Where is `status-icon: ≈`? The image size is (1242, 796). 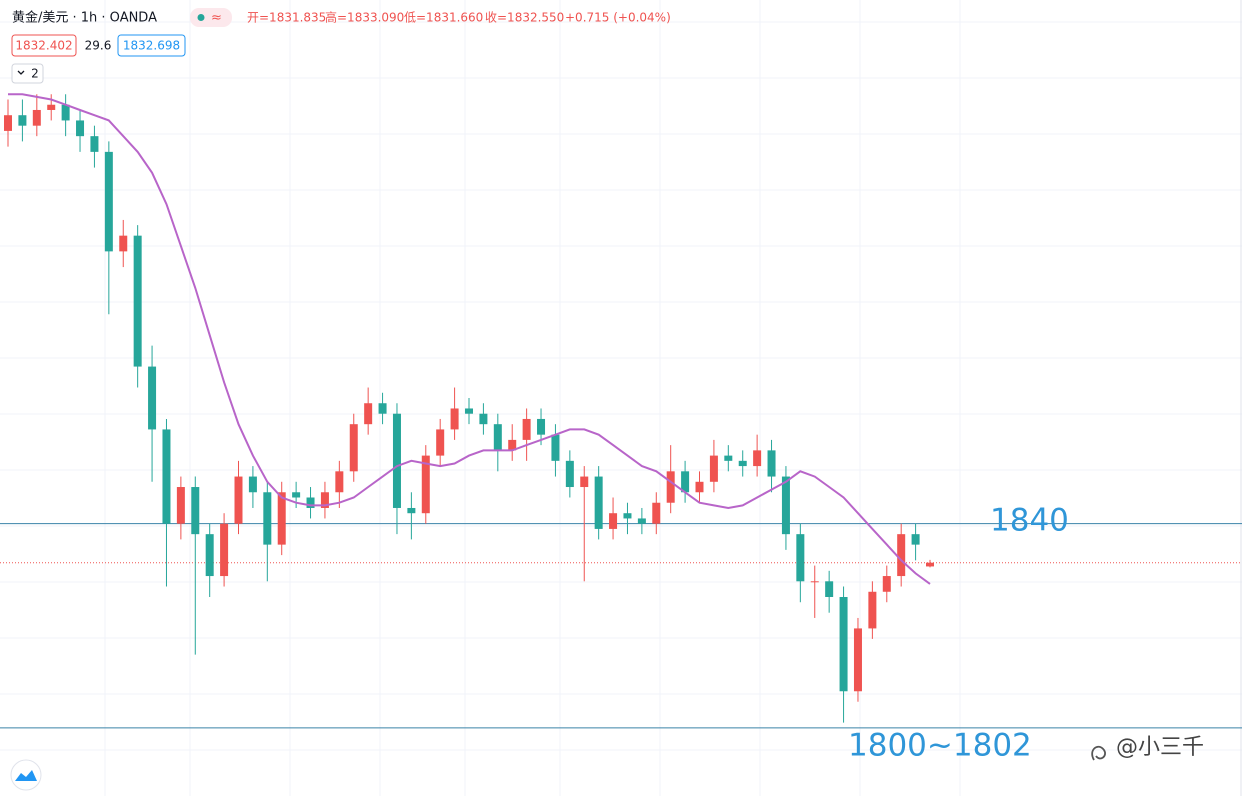 status-icon: ≈ is located at coordinates (216, 18).